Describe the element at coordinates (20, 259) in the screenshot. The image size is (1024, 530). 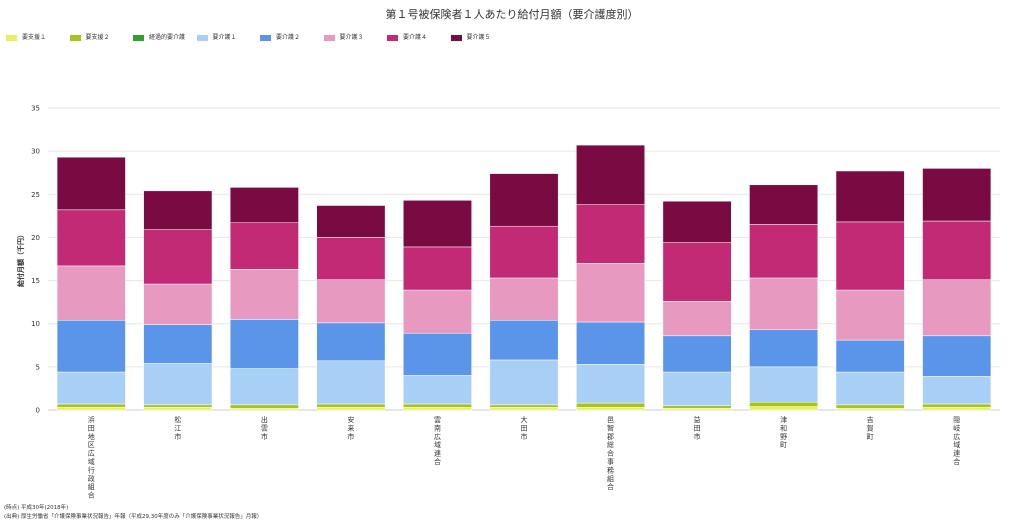
I see `y-axis-label: 給付月額（千円）` at that location.